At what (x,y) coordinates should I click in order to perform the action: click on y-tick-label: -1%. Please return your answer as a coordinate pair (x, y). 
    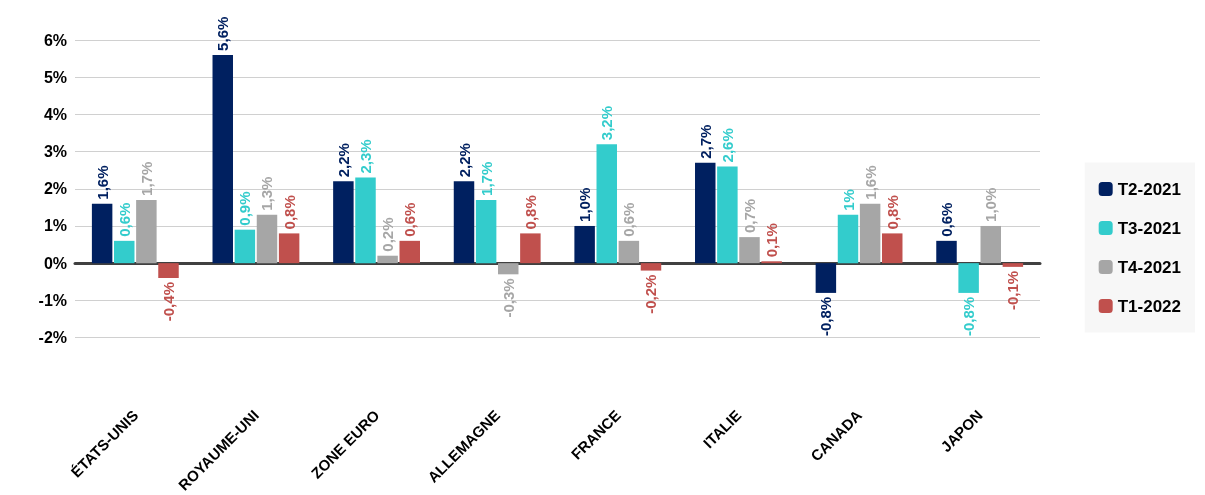
    Looking at the image, I should click on (52, 300).